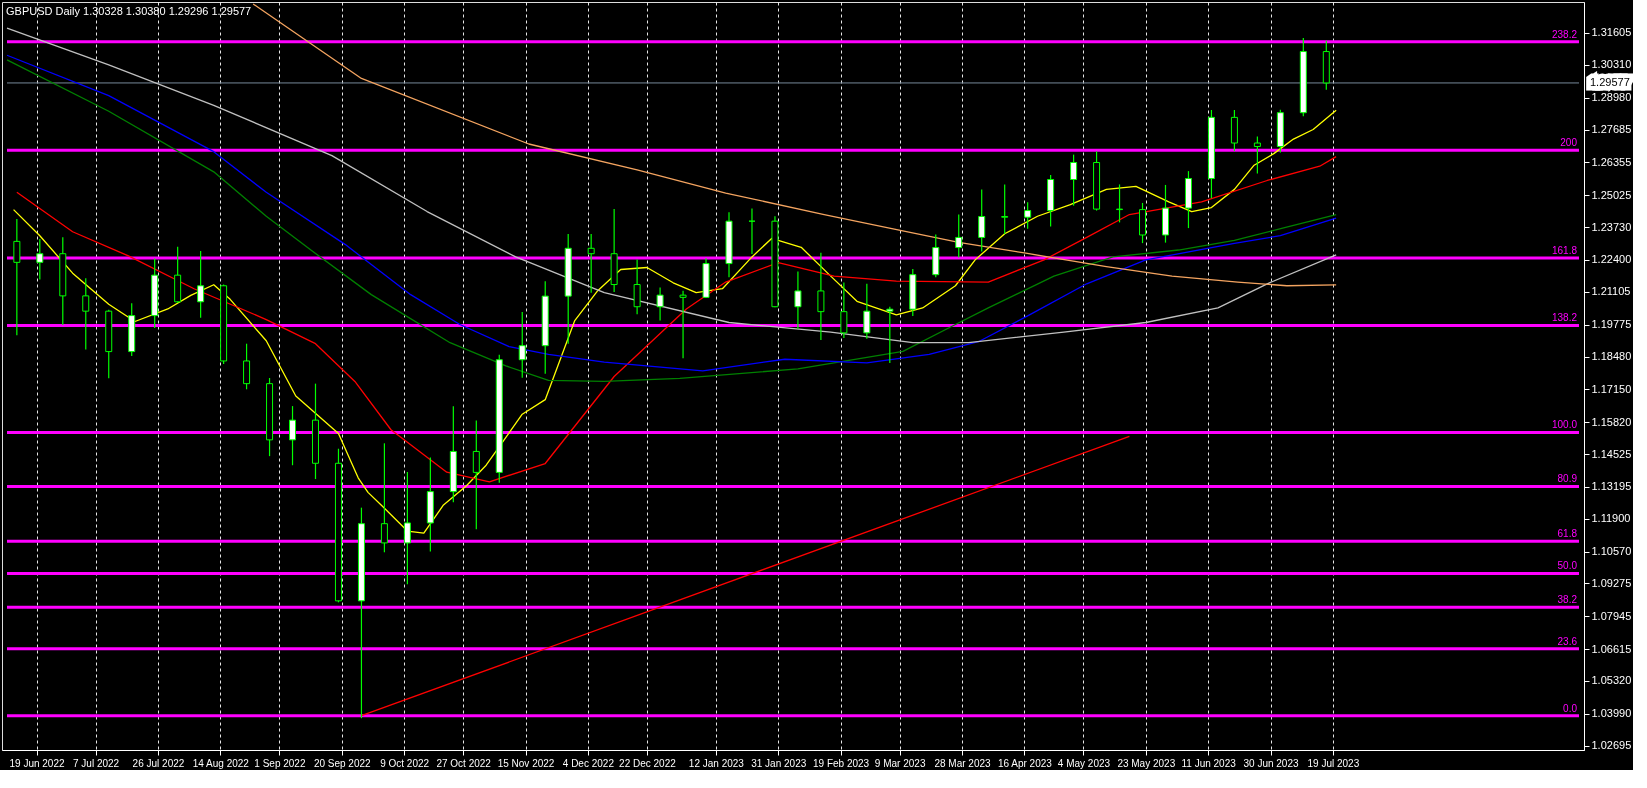 This screenshot has height=788, width=1647. What do you see at coordinates (1271, 763) in the screenshot?
I see `x-tick-label: 30 Jun 2023` at bounding box center [1271, 763].